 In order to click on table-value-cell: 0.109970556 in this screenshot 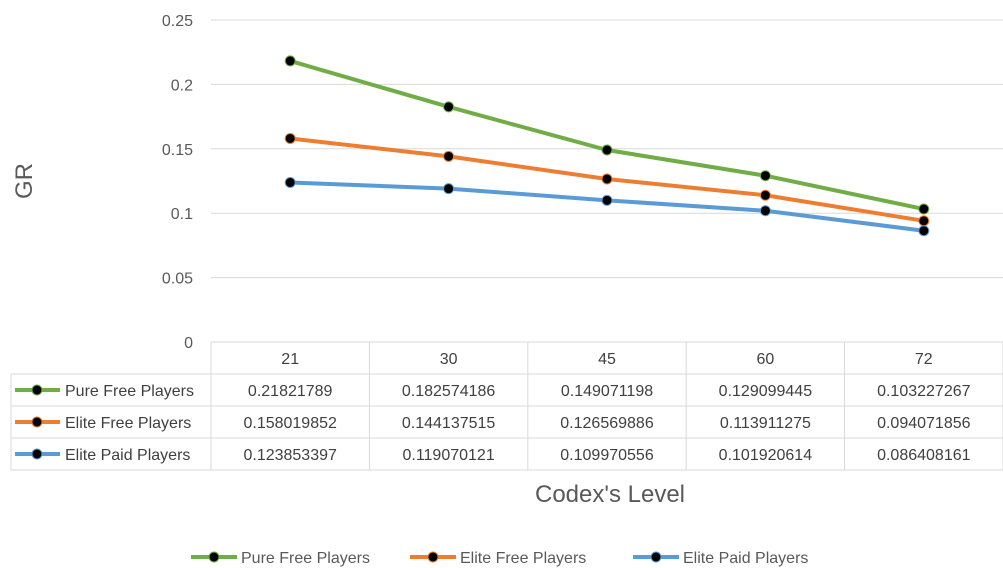, I will do `click(607, 455)`.